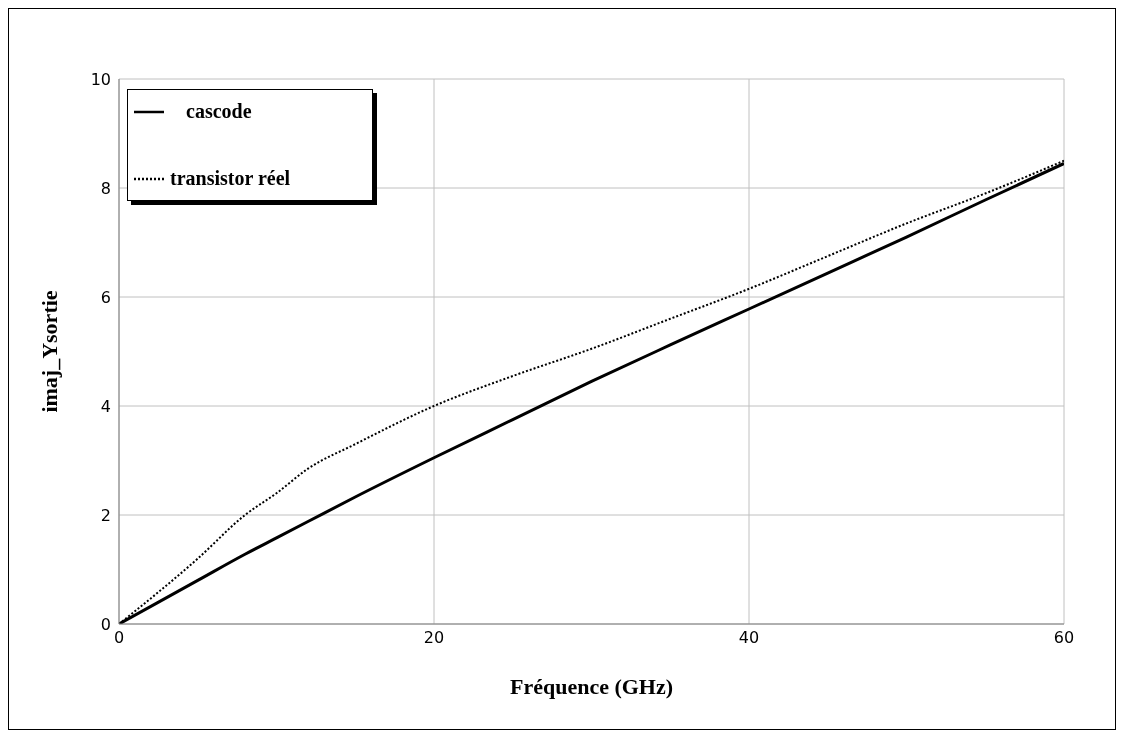 The height and width of the screenshot is (740, 1126). What do you see at coordinates (749, 638) in the screenshot?
I see `x-tick-label: 40` at bounding box center [749, 638].